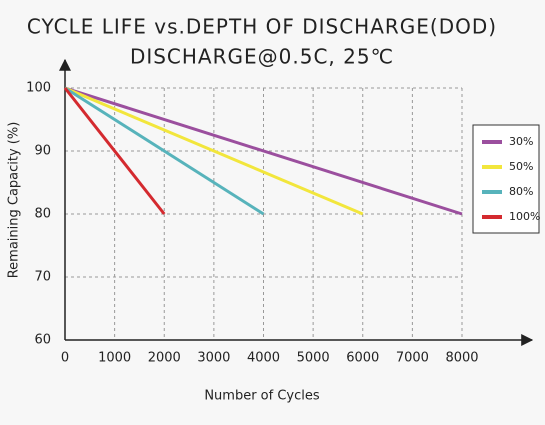  Describe the element at coordinates (14, 200) in the screenshot. I see `y-axis-label: Remaining Capacity (%)` at that location.